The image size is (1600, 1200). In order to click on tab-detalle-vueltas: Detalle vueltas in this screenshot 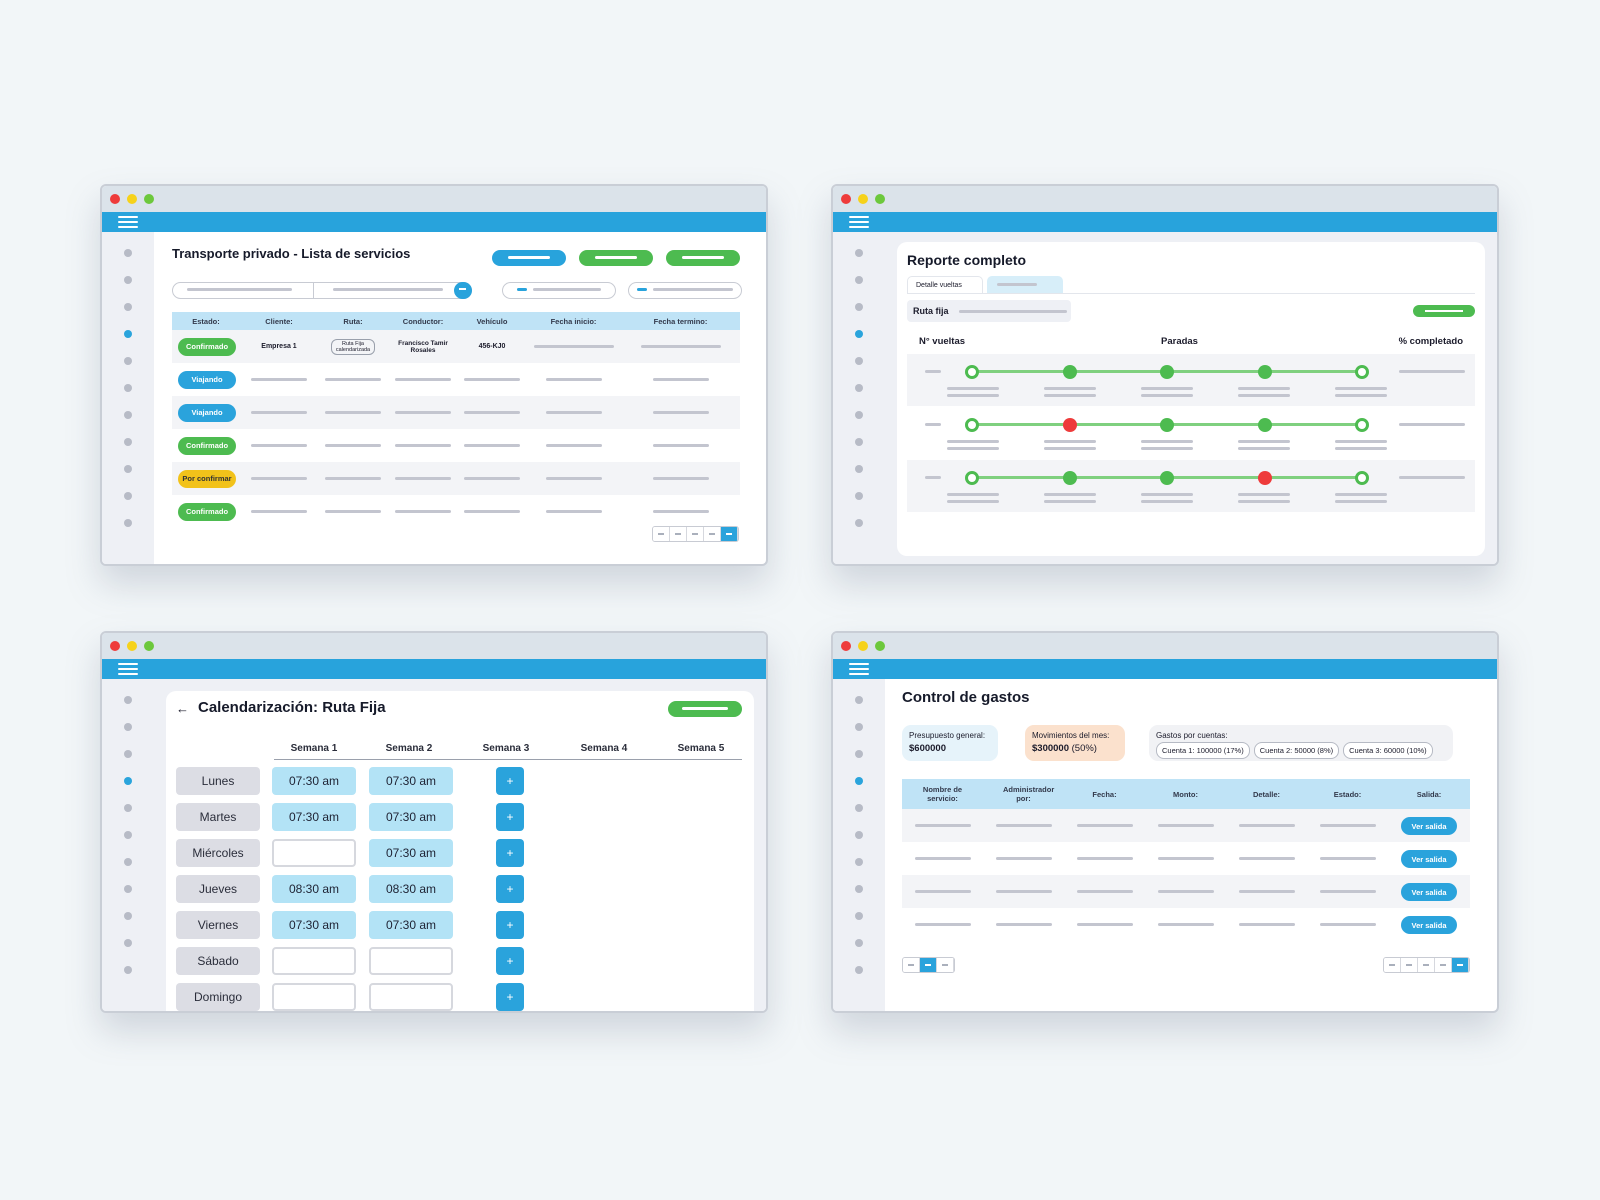, I will do `click(945, 285)`.